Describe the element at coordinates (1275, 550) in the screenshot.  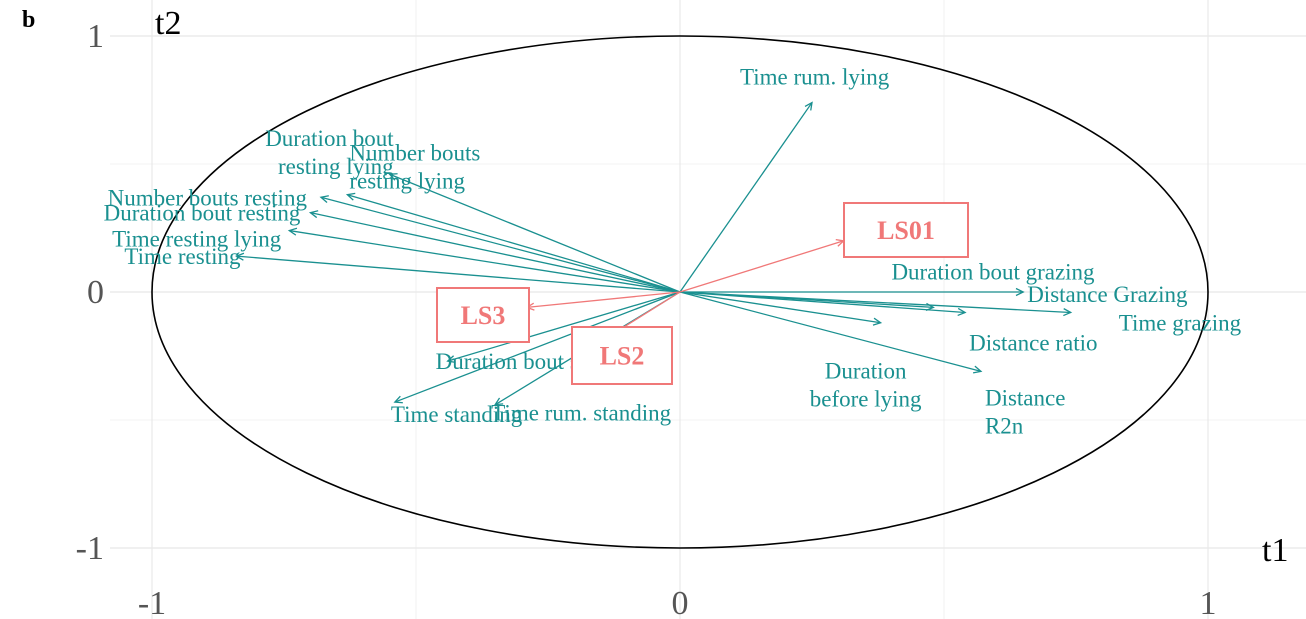
I see `x-axis-title: t1` at that location.